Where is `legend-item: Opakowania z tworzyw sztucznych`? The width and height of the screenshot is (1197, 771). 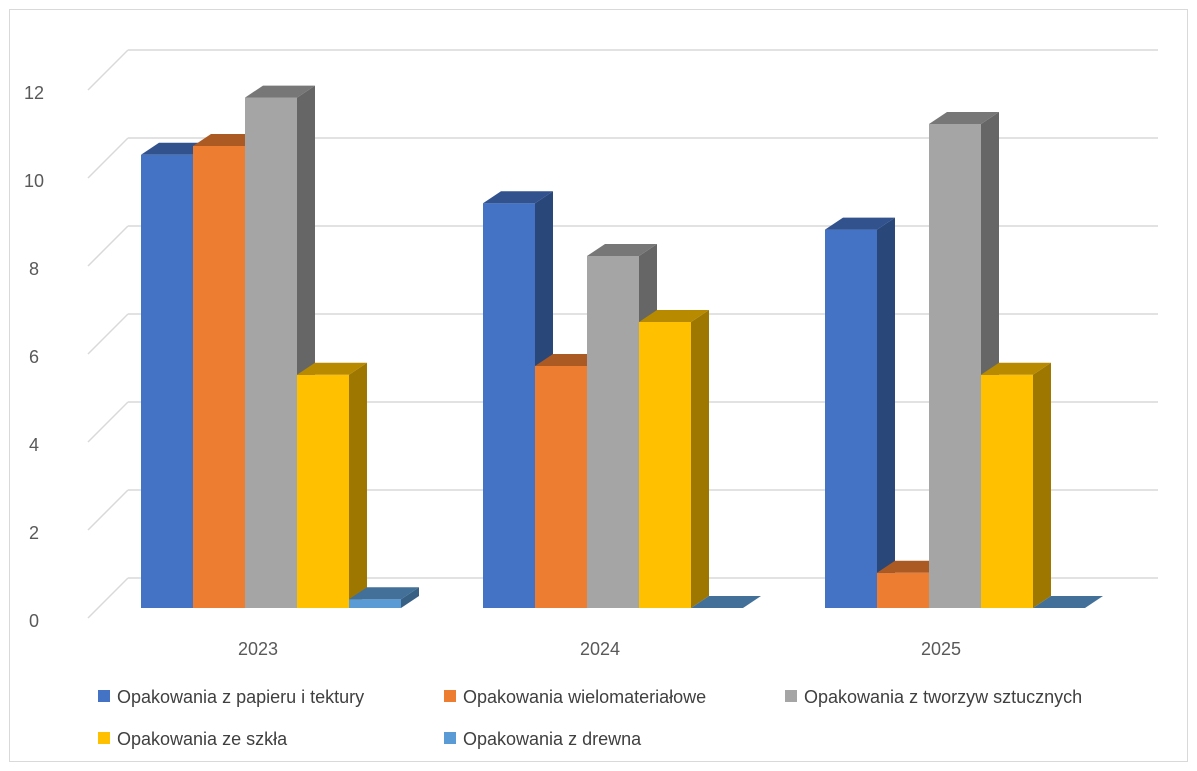 legend-item: Opakowania z tworzyw sztucznych is located at coordinates (933, 697).